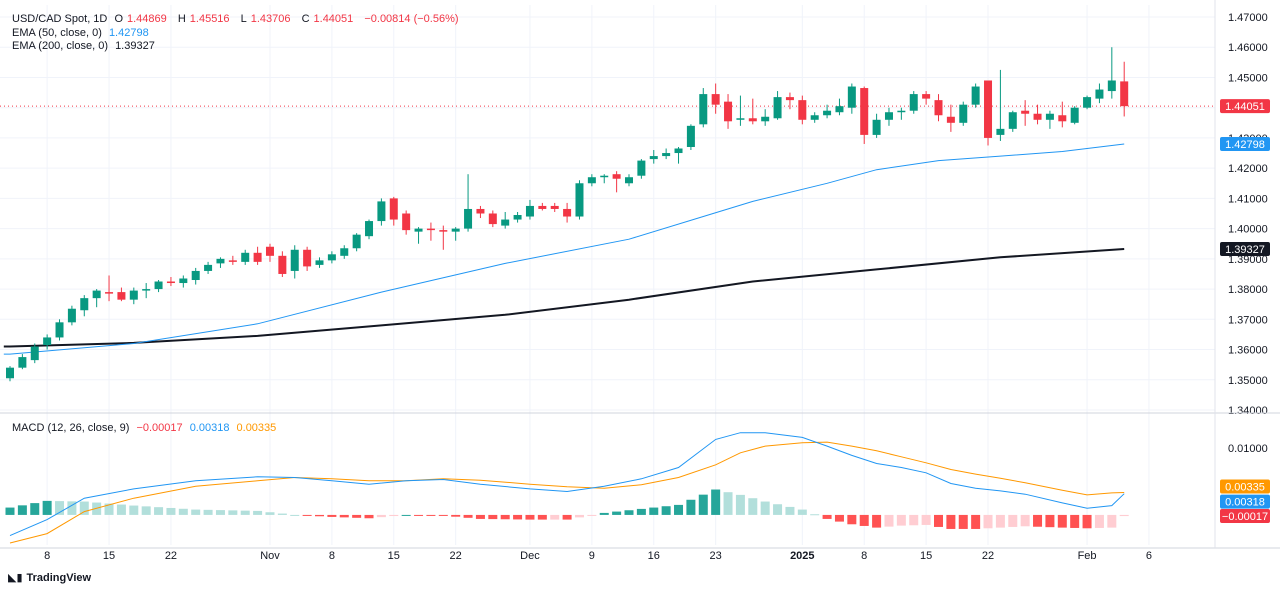 This screenshot has width=1280, height=592. I want to click on ema200-legend: EMA (200, close, 0) 1.39327, so click(85, 46).